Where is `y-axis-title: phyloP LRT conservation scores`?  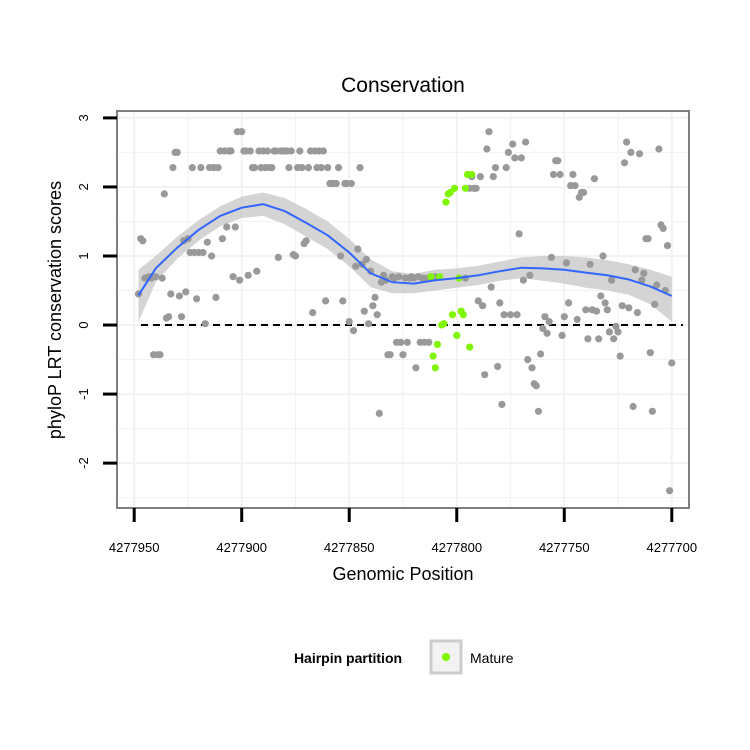 y-axis-title: phyloP LRT conservation scores is located at coordinates (55, 310).